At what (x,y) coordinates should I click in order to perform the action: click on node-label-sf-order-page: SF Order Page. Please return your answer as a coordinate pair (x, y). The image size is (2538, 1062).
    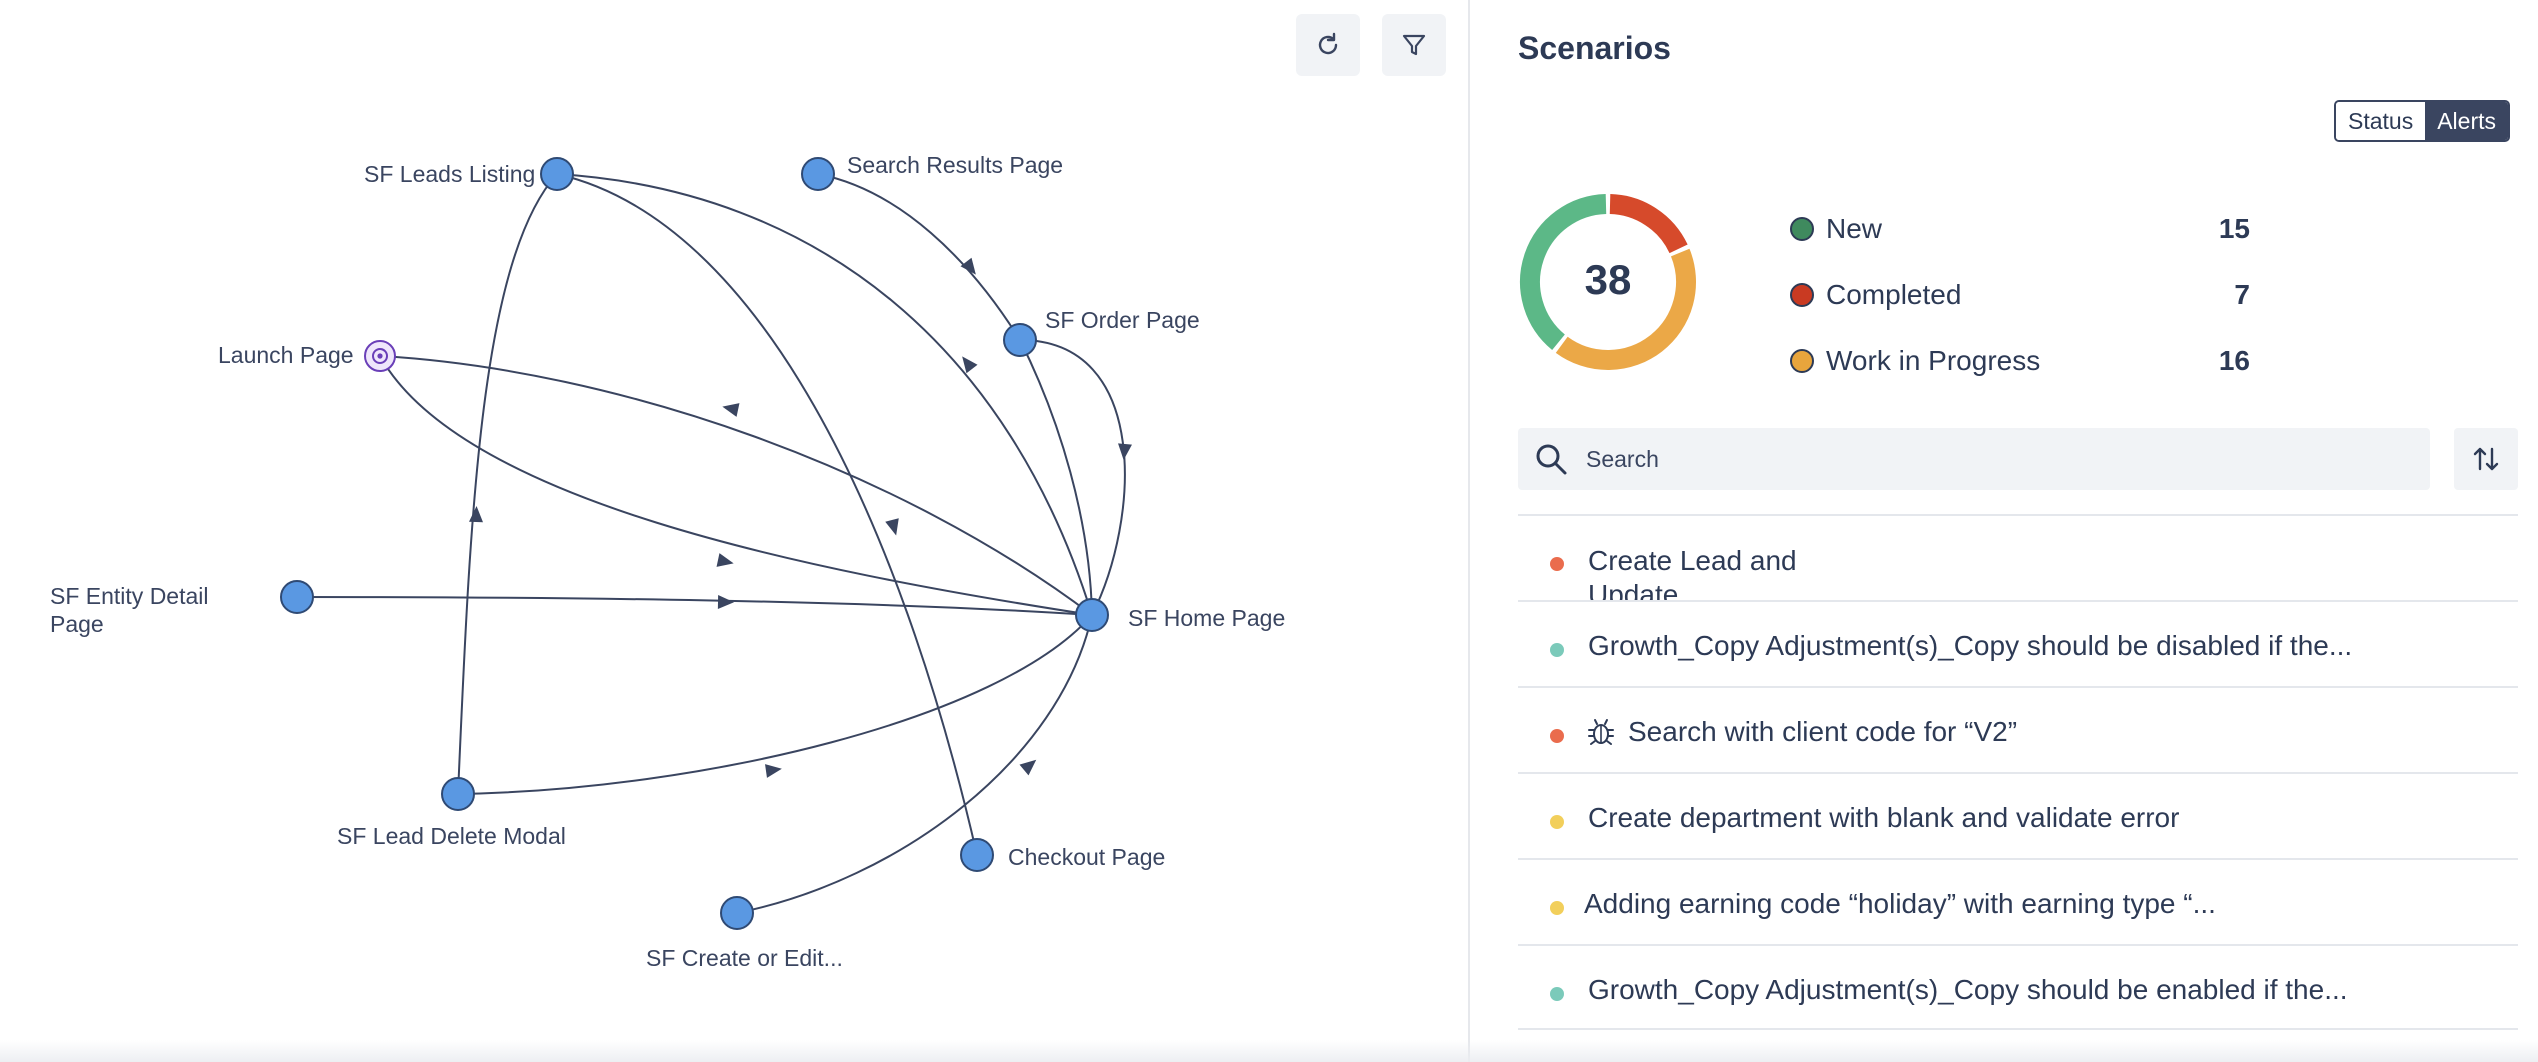
    Looking at the image, I should click on (1122, 320).